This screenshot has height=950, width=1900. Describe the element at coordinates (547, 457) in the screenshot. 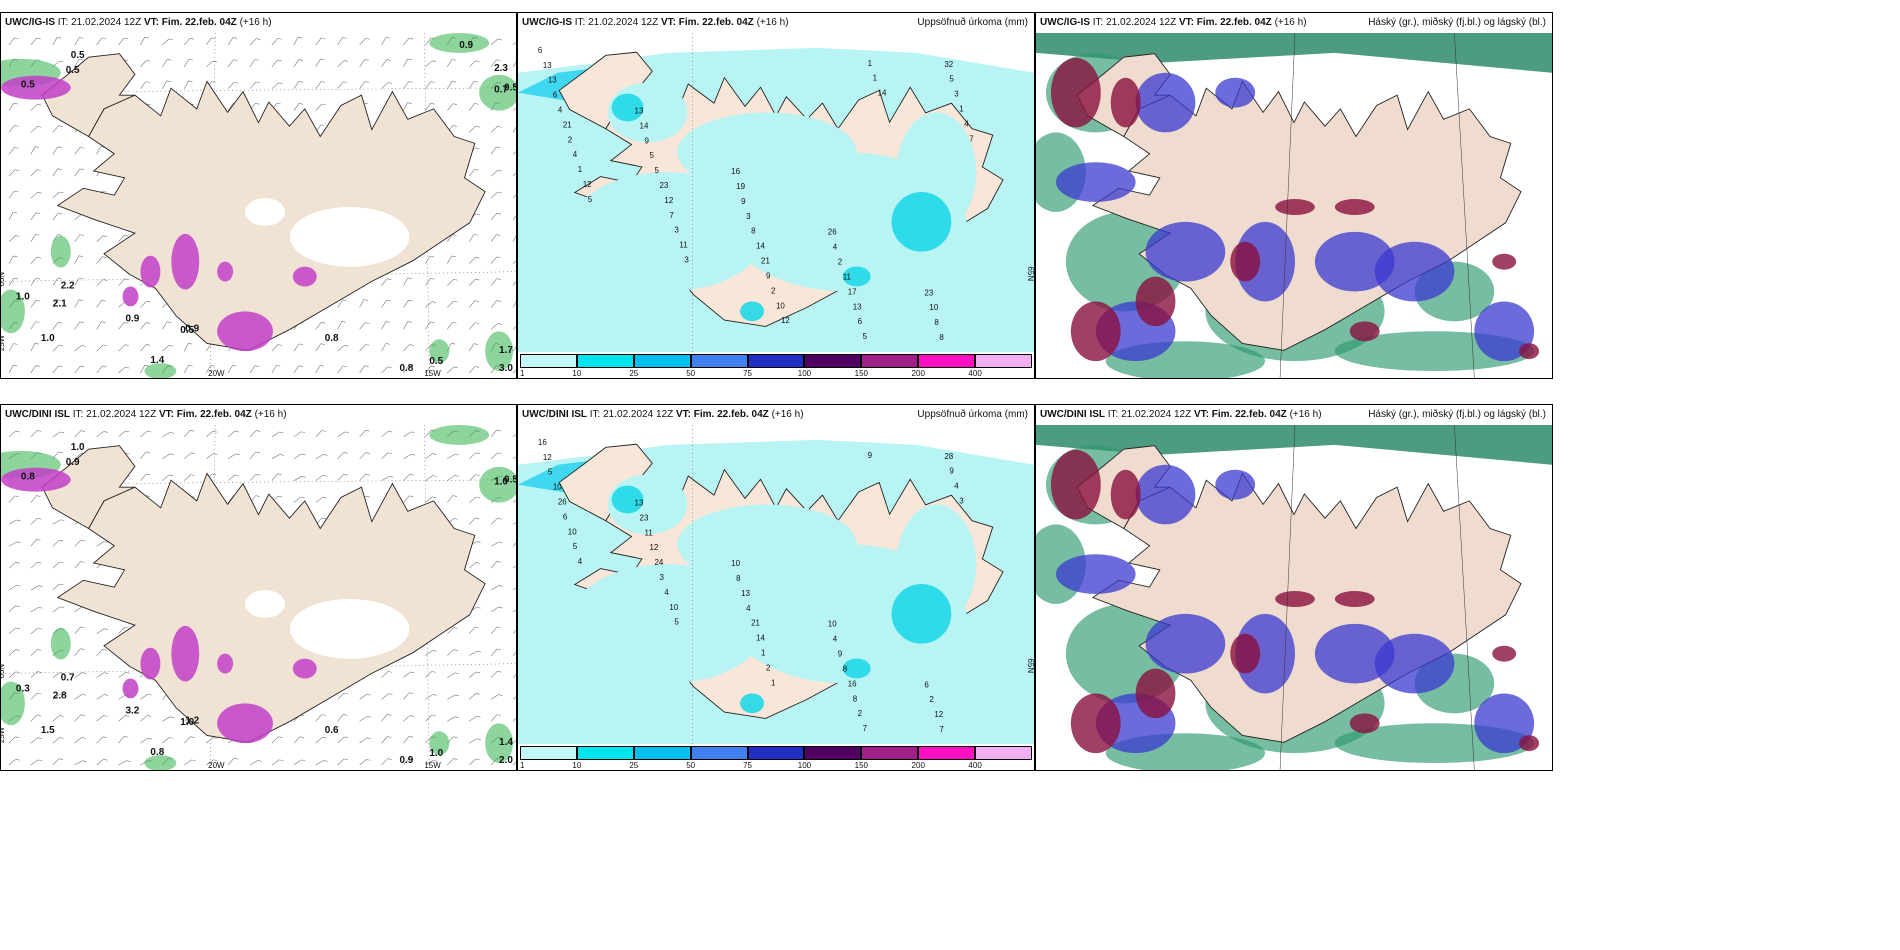

I see `precip-amount-label: 12` at that location.